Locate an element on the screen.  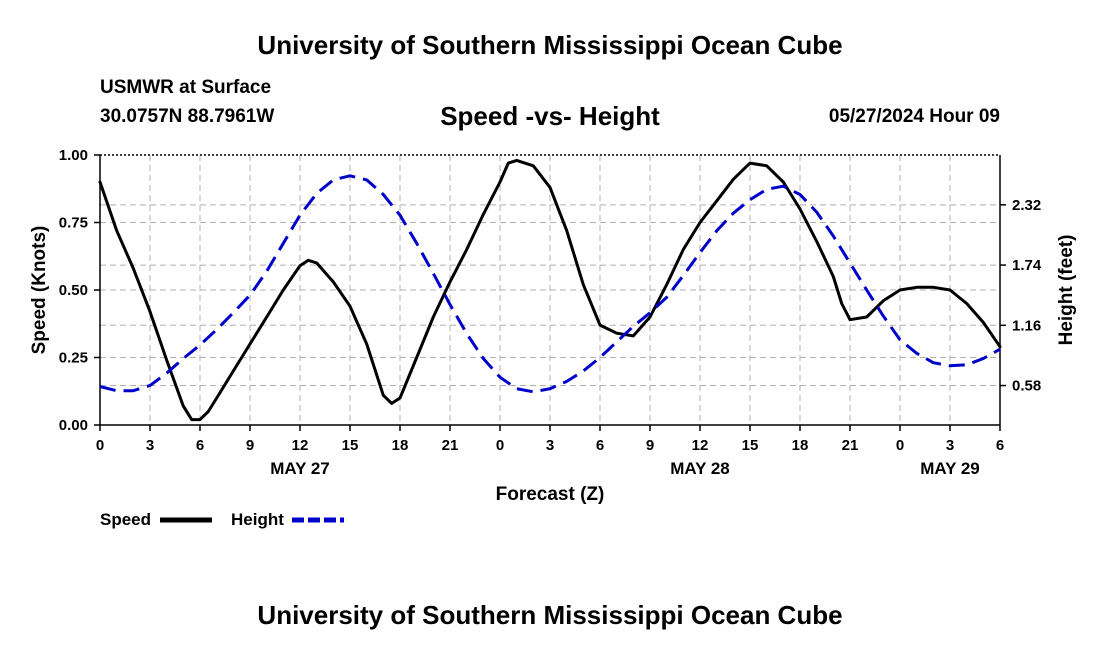
date-label: MAY 28 is located at coordinates (700, 468).